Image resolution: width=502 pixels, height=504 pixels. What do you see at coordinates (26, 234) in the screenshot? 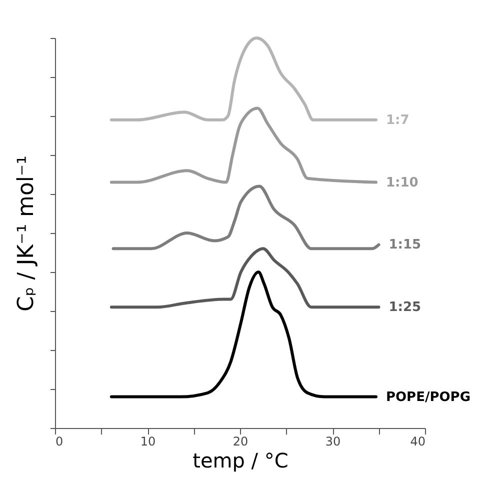
I see `y-axis-title: Cₚ / JK⁻¹ mol⁻¹` at bounding box center [26, 234].